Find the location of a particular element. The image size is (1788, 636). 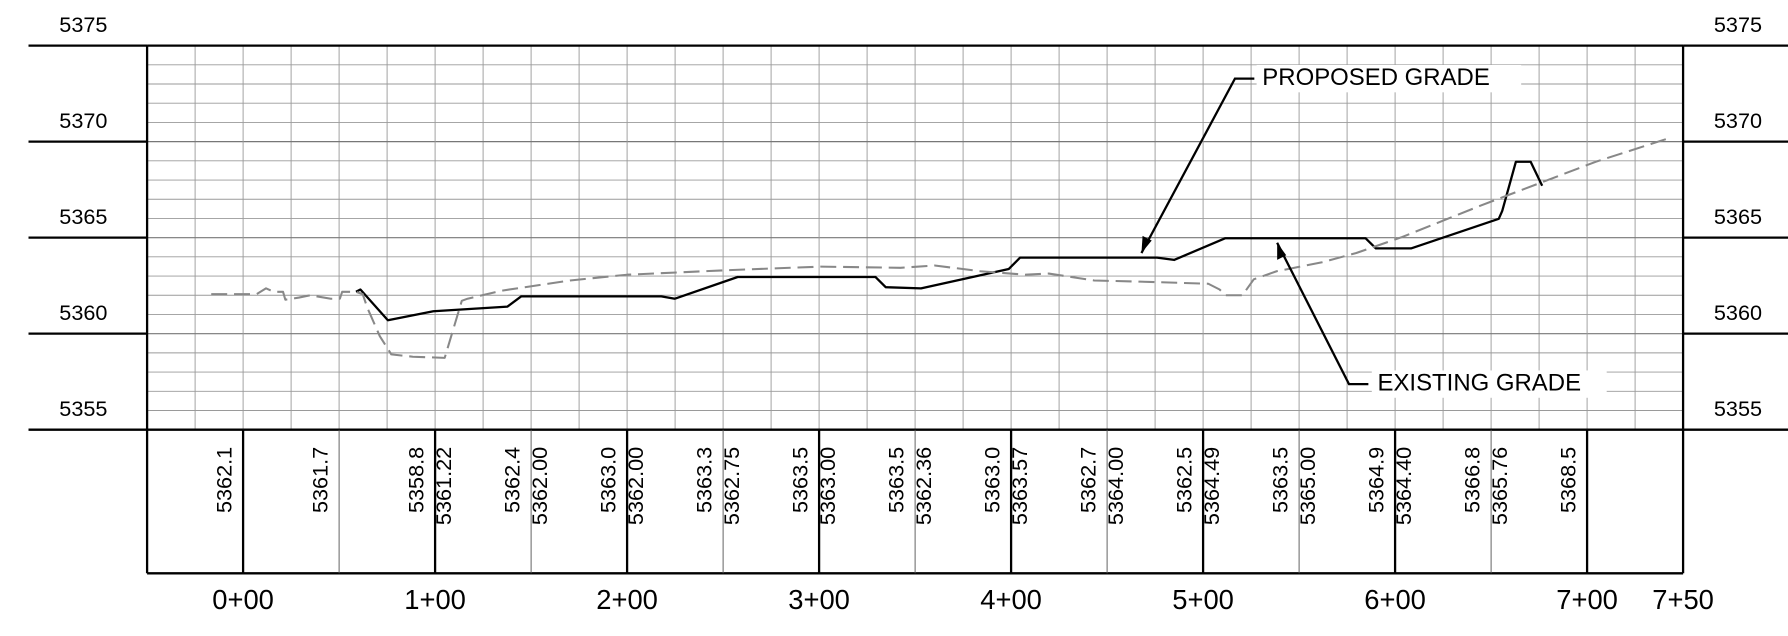

elevation-label: 5362.7 is located at coordinates (1088, 480).